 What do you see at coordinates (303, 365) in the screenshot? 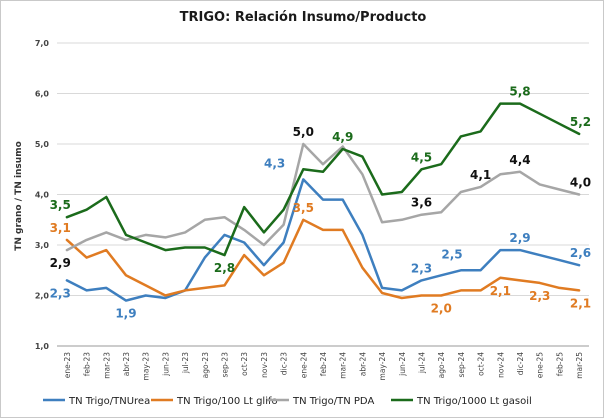
I see `x-tick-label: ene-24` at bounding box center [303, 365].